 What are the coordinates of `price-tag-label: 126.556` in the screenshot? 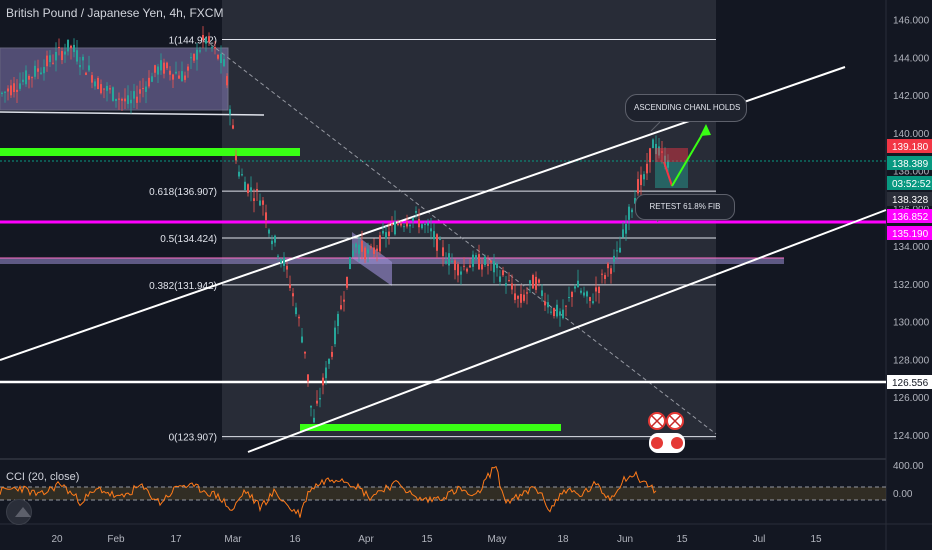 It's located at (910, 383).